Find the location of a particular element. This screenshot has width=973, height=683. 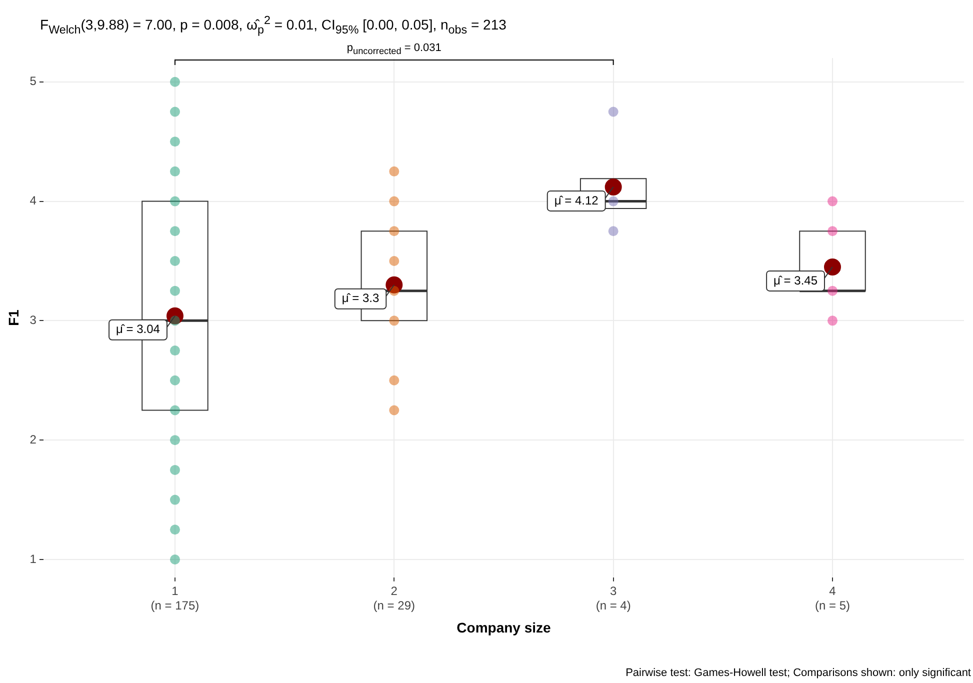

x-tick-label: 2 (n = 29) is located at coordinates (394, 598).